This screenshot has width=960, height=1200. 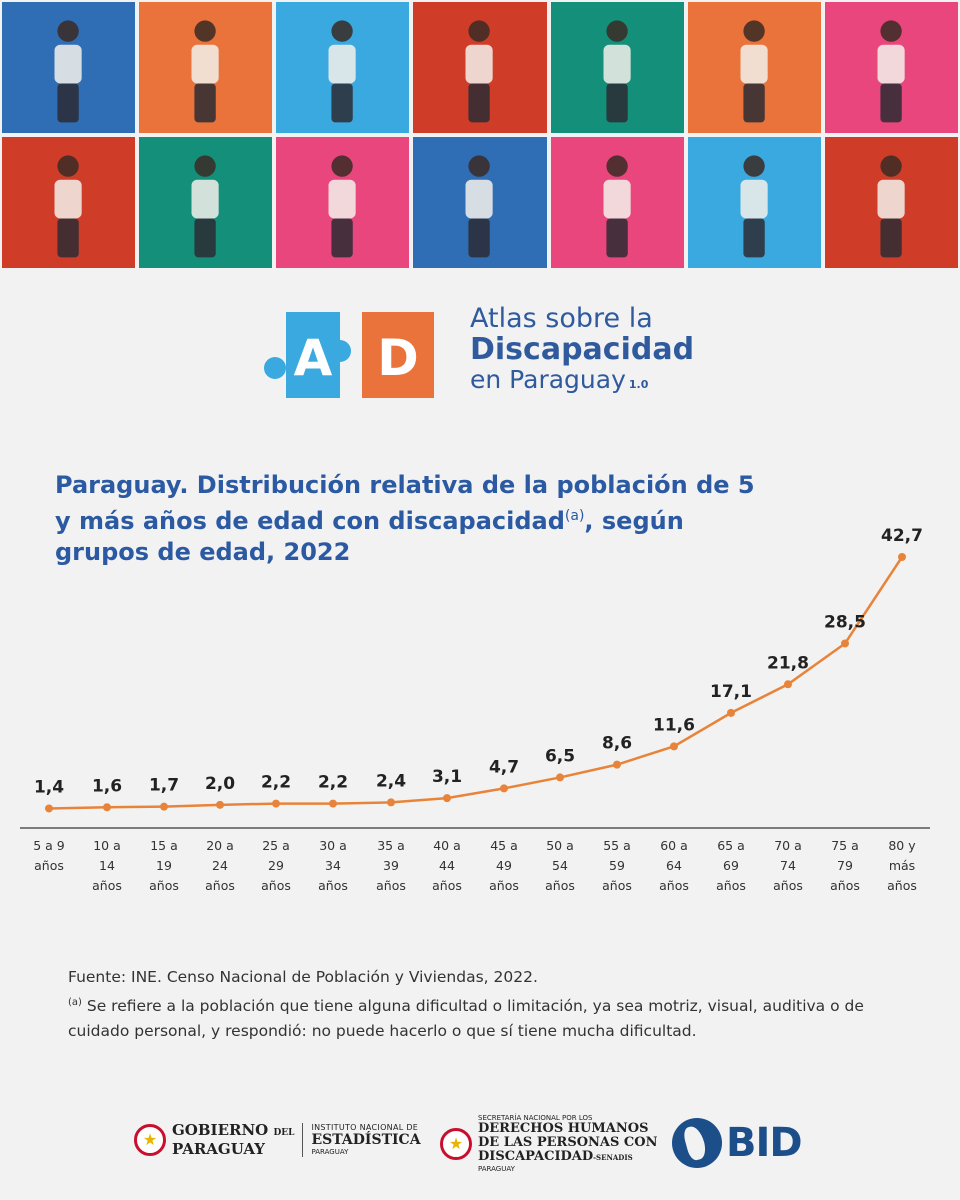 I want to click on bid-text: BID, so click(x=764, y=1143).